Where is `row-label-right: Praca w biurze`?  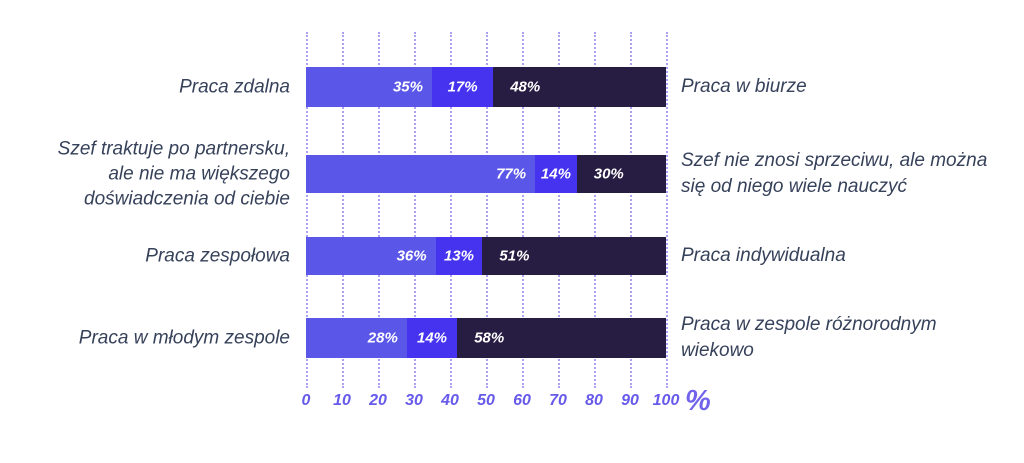 row-label-right: Praca w biurze is located at coordinates (744, 86).